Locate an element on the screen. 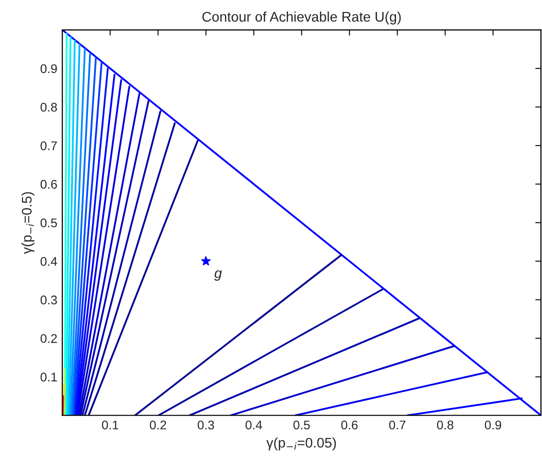  y-tick-label: 0.1 is located at coordinates (48, 377).